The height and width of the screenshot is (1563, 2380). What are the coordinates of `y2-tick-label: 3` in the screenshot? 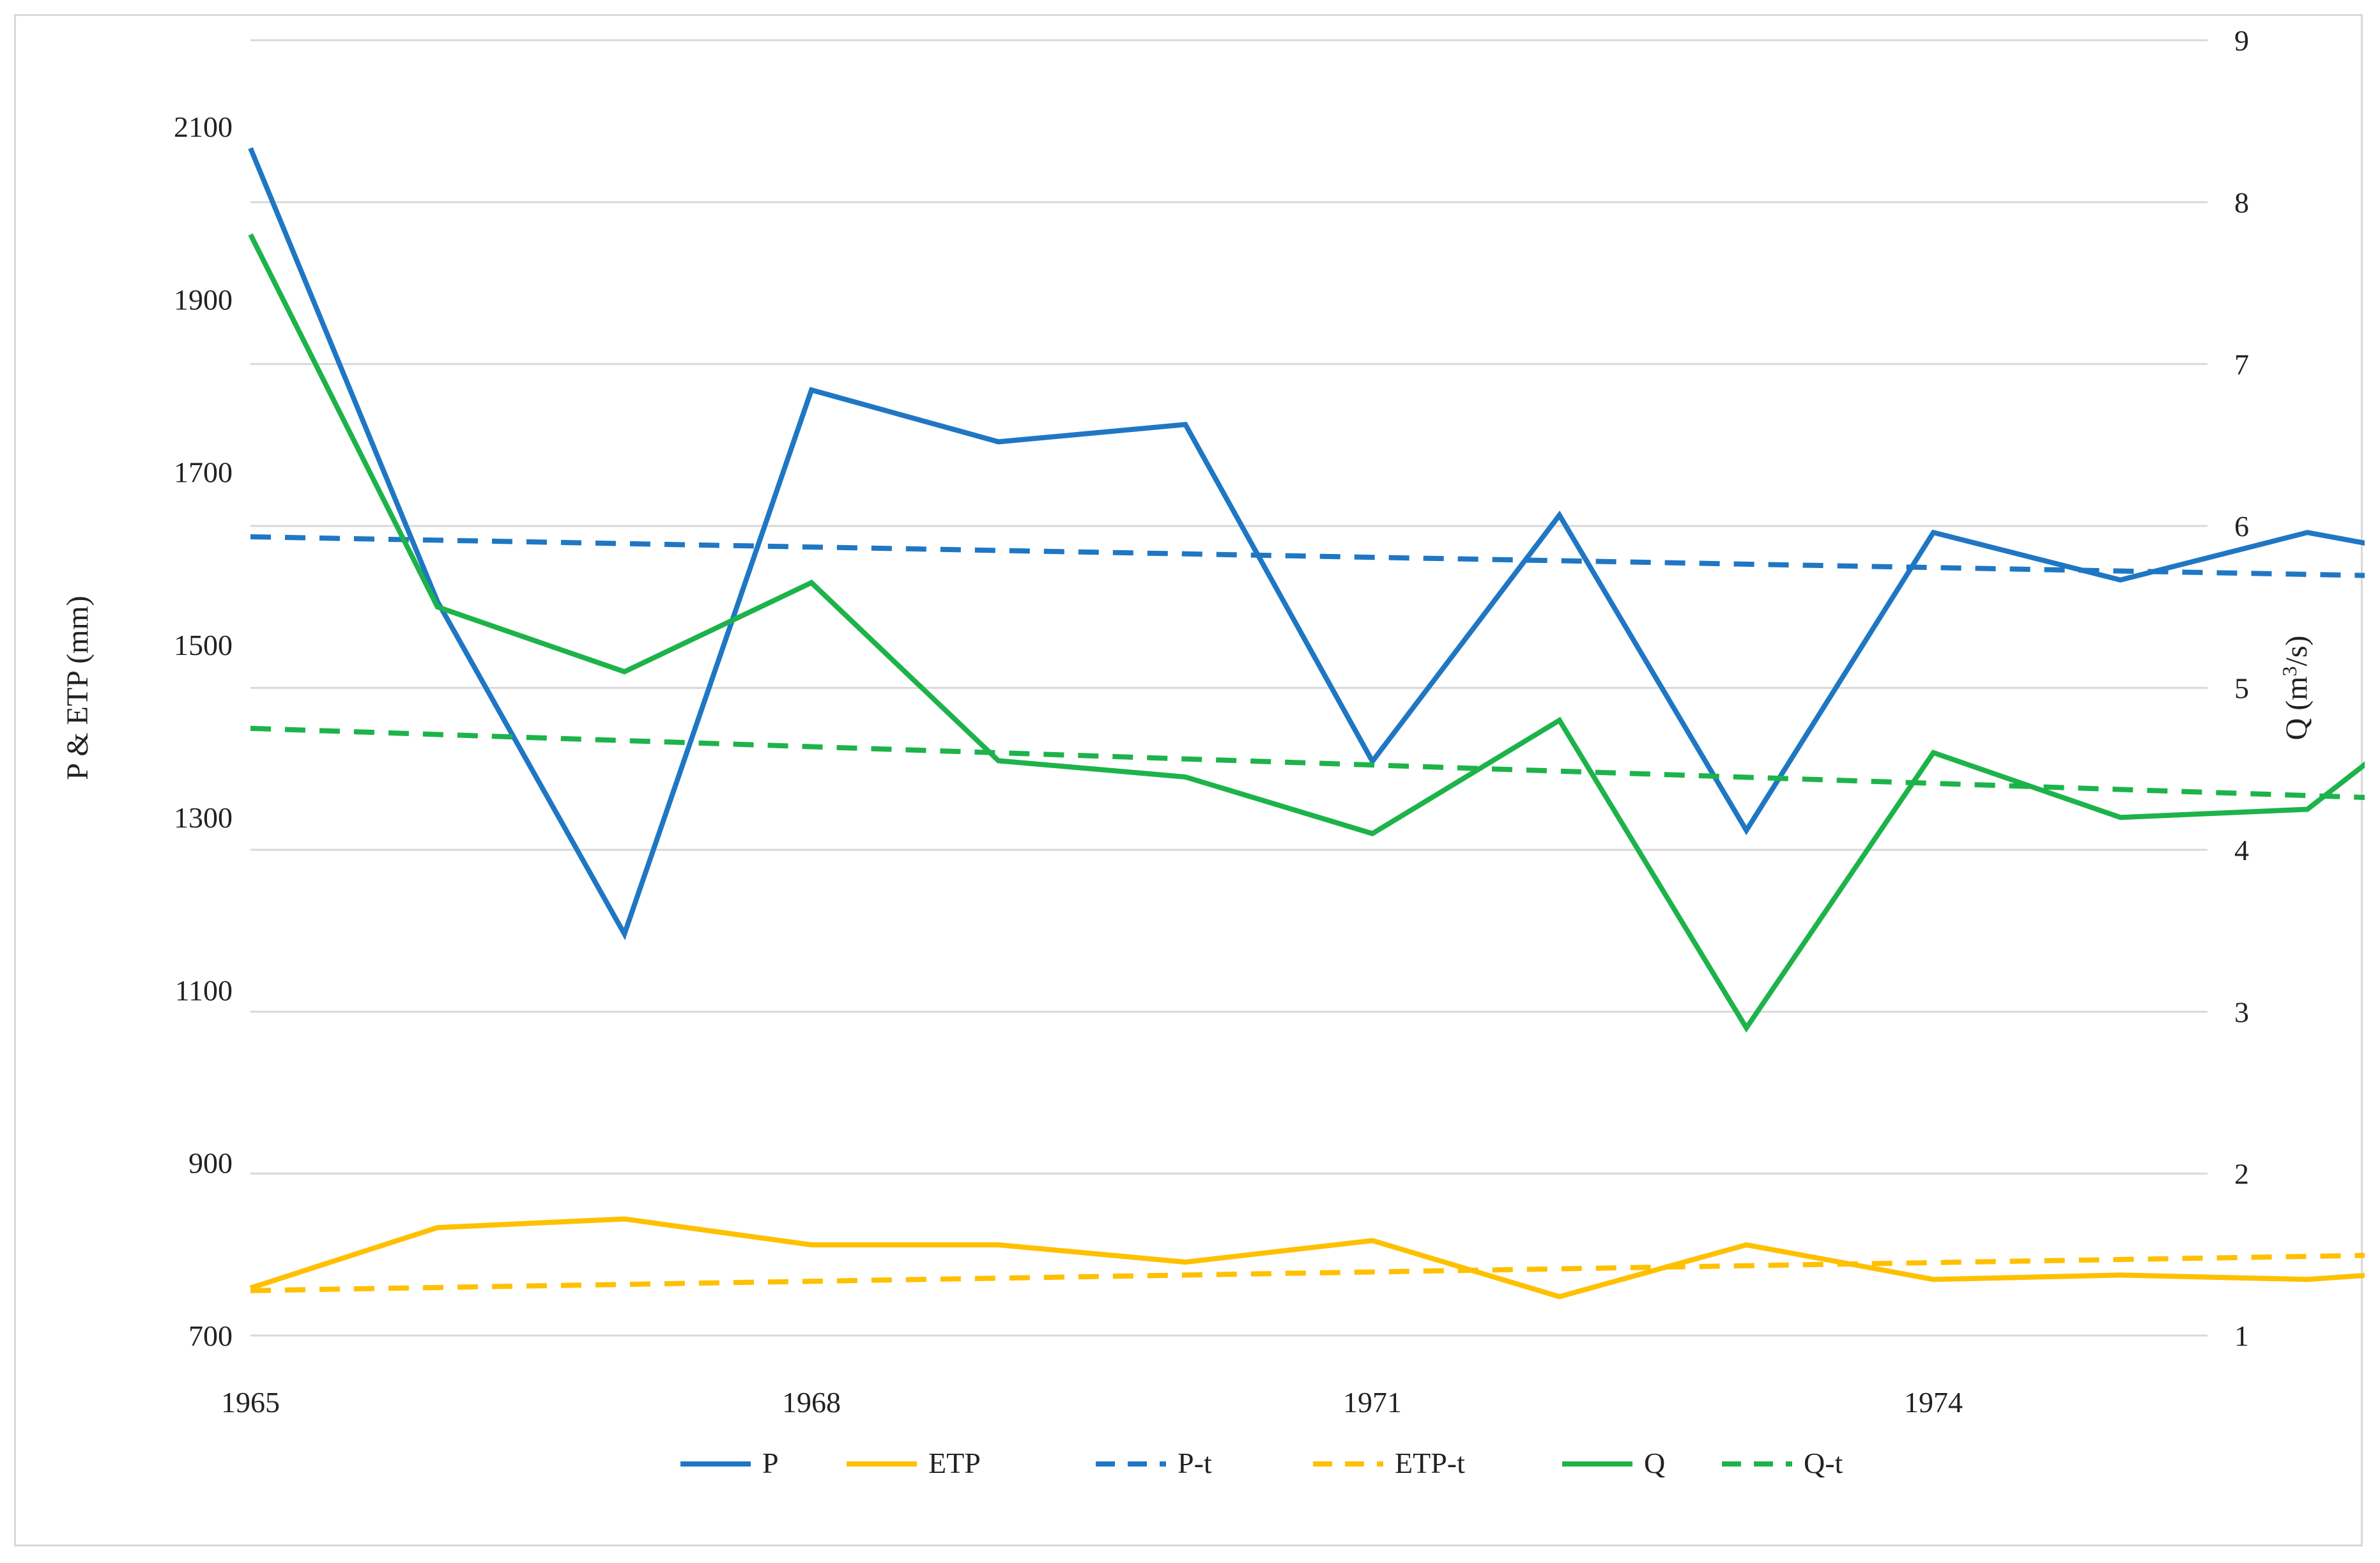 It's located at (2241, 1012).